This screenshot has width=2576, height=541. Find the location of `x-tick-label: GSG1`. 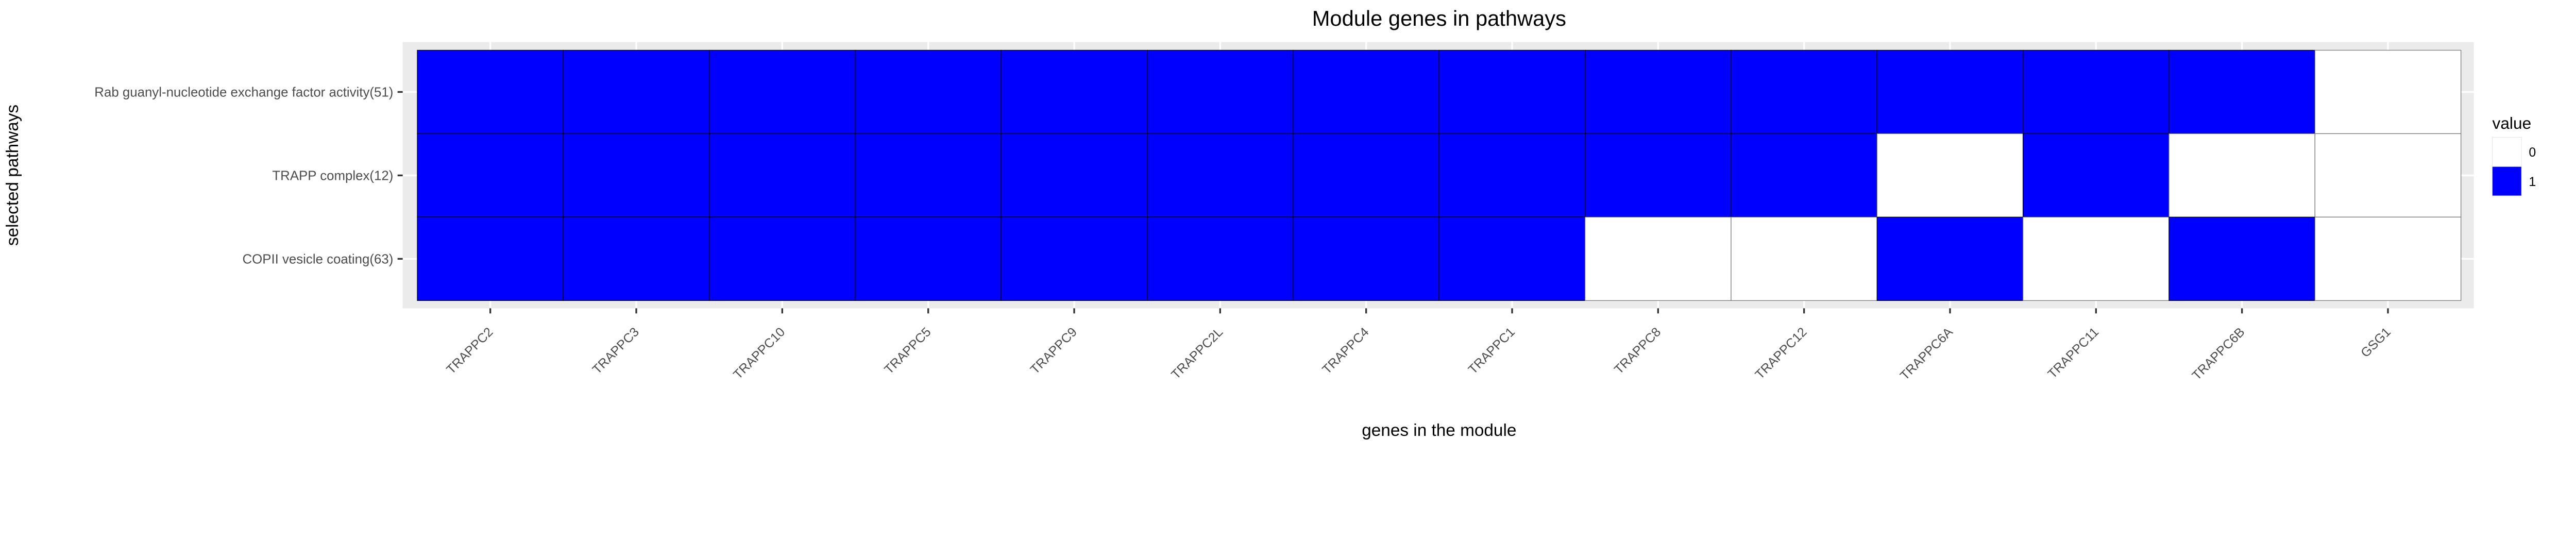

x-tick-label: GSG1 is located at coordinates (2376, 342).